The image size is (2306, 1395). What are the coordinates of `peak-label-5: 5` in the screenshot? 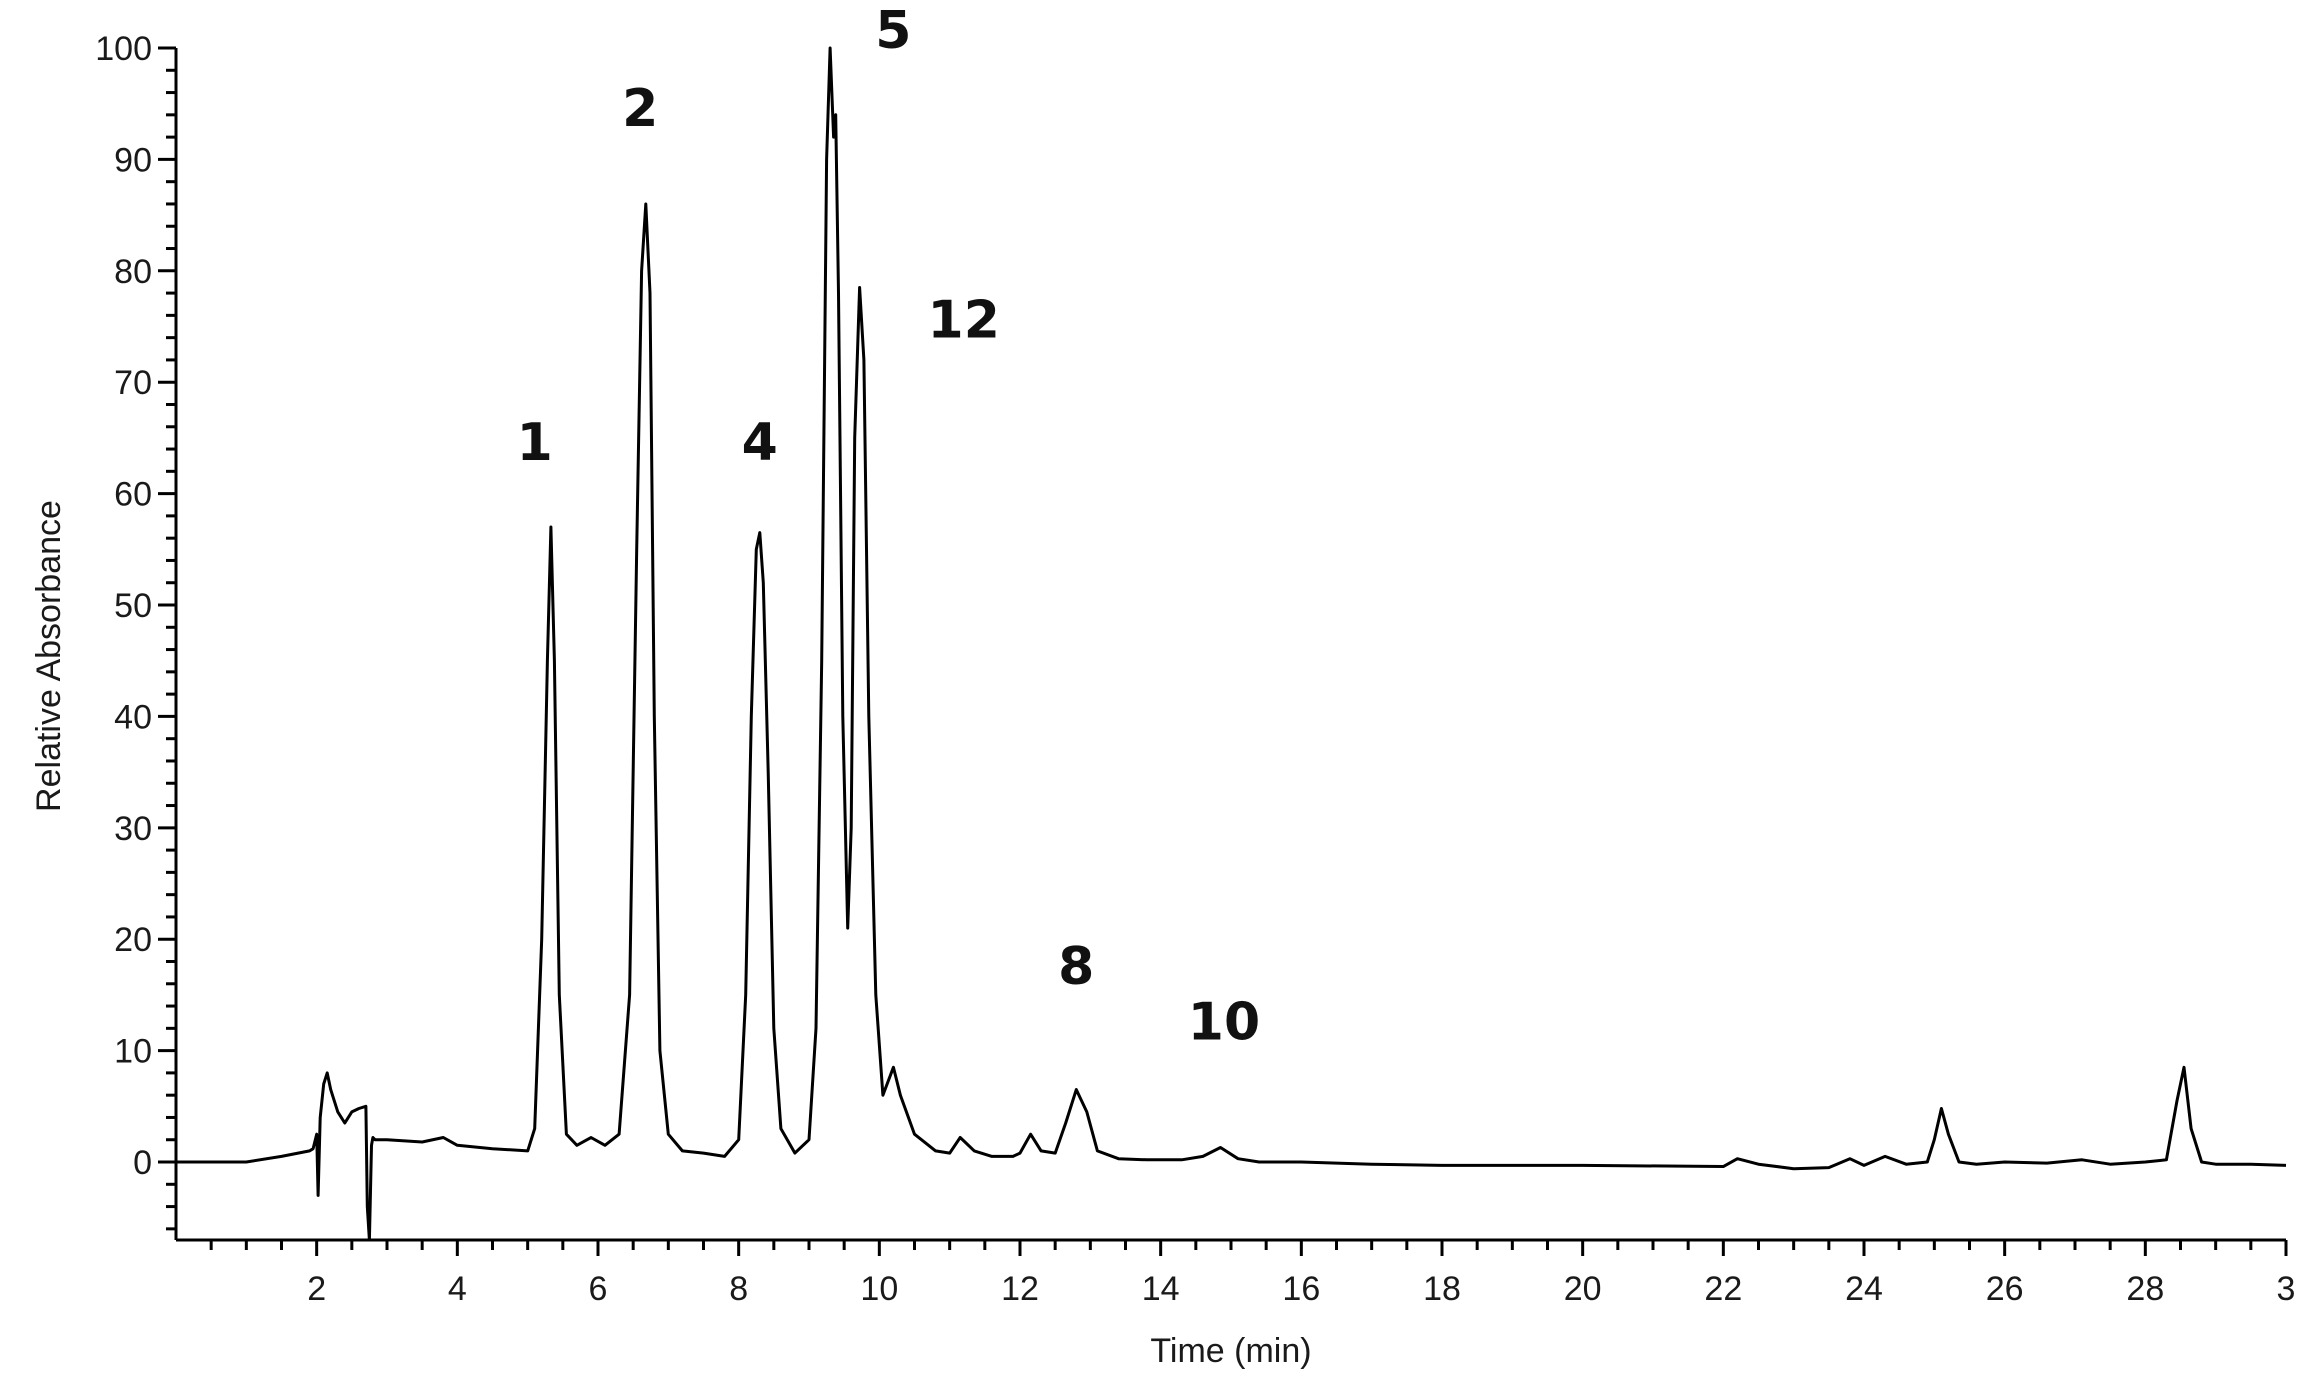 It's located at (893, 31).